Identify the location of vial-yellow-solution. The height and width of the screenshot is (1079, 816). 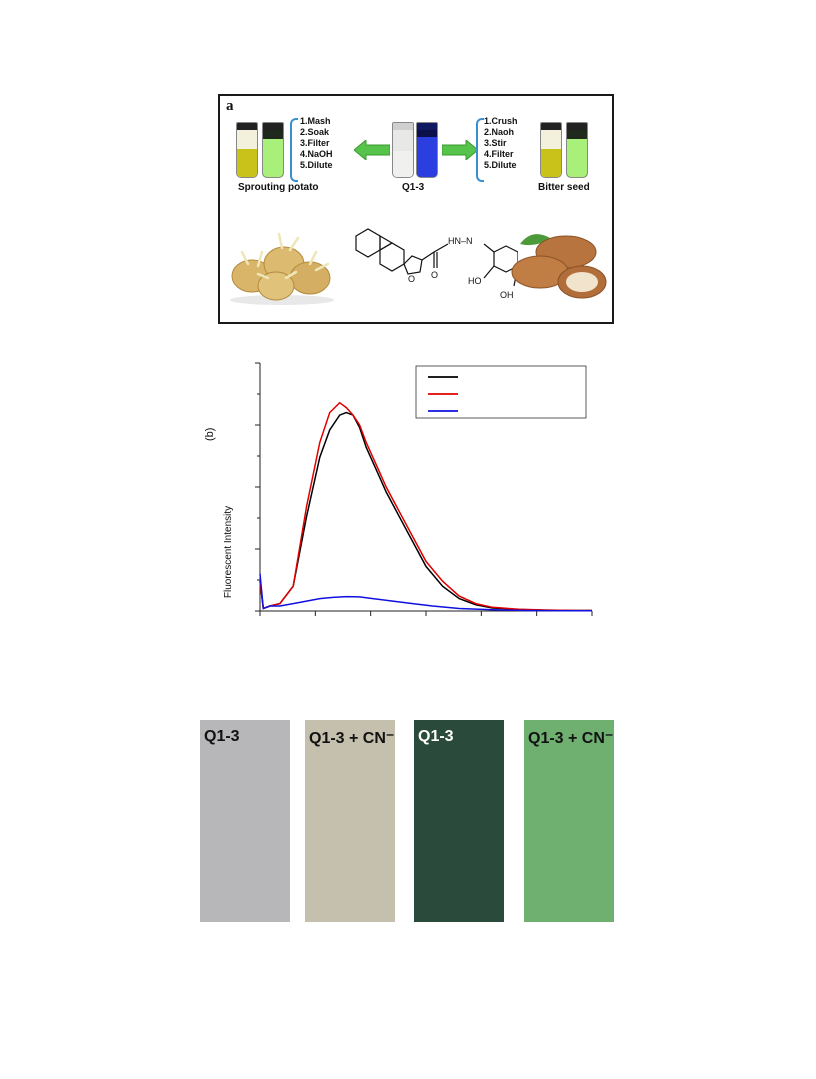
(247, 150).